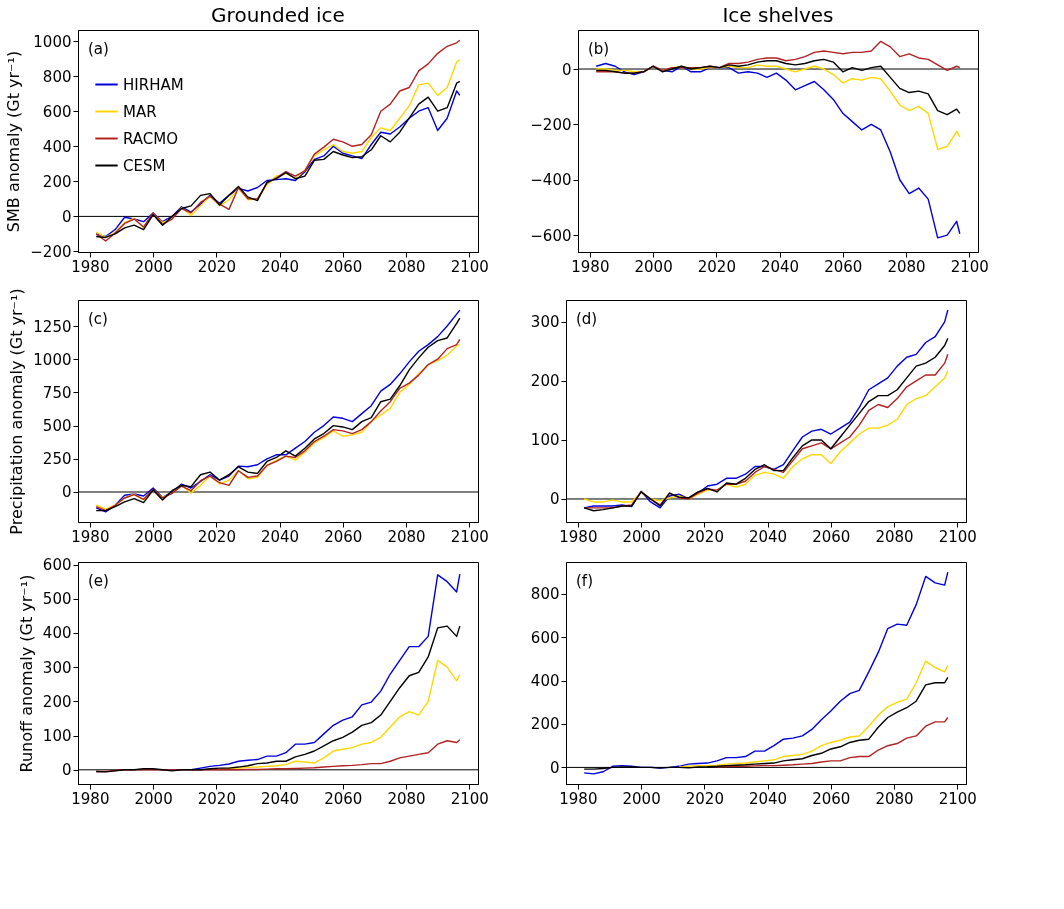 The image size is (1064, 909). What do you see at coordinates (26, 673) in the screenshot?
I see `y-axis-title: Runoff anomaly (Gt yr⁻¹)` at bounding box center [26, 673].